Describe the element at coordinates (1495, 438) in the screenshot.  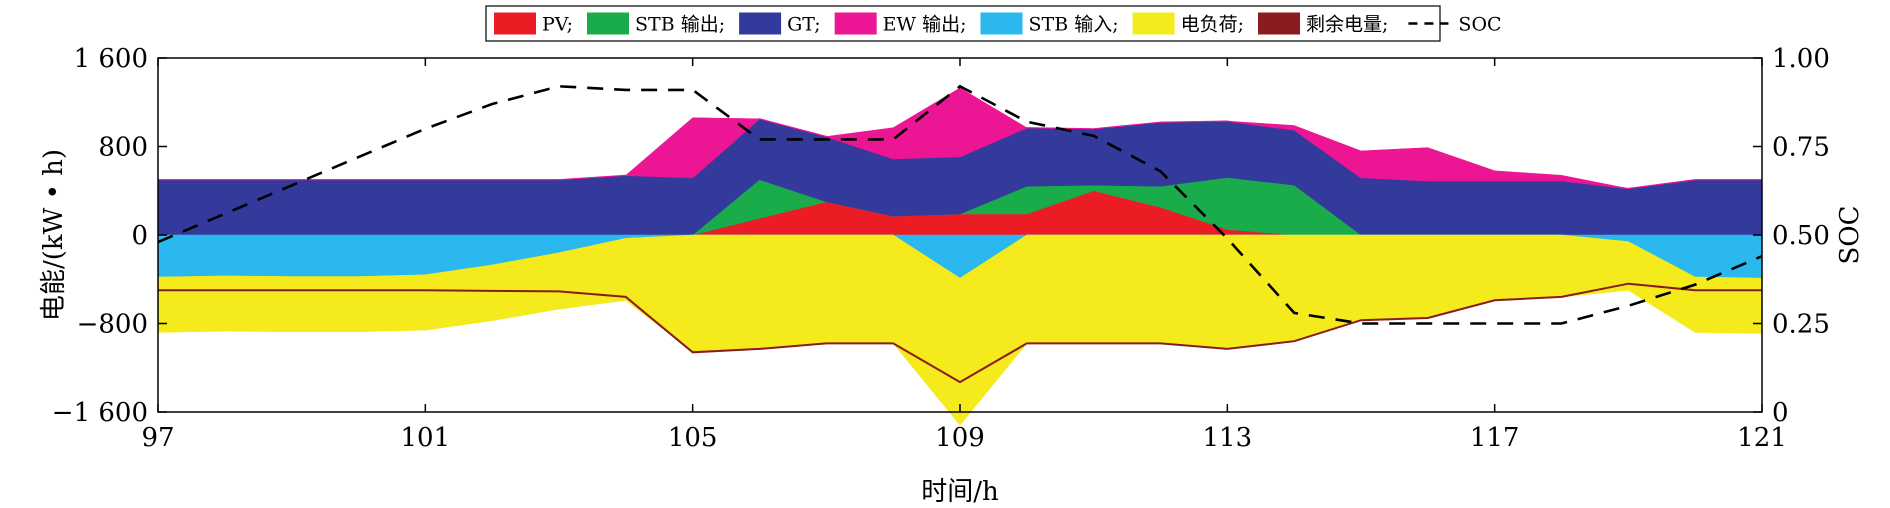
I see `x-tick-label: 117` at that location.